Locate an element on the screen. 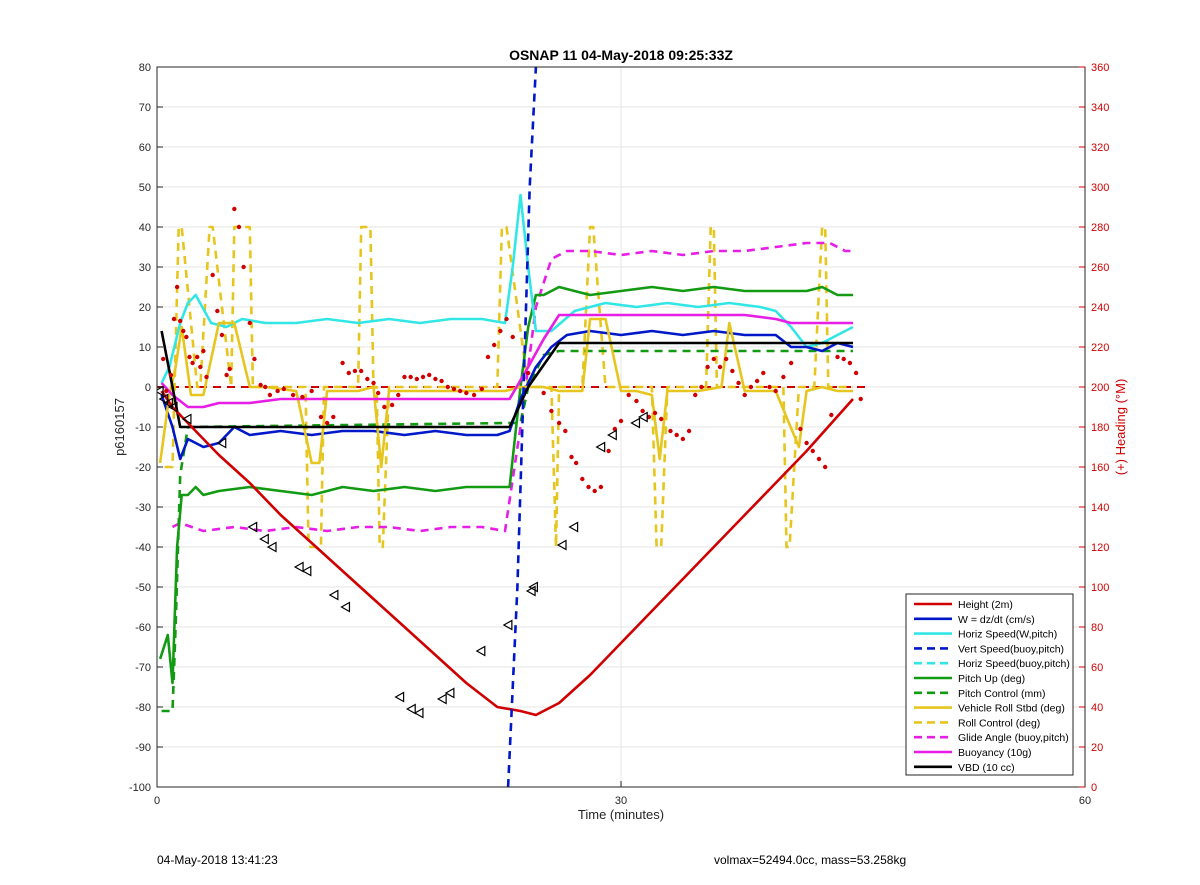 Image resolution: width=1200 pixels, height=885 pixels. legend-entry: Buoyancy (10g) is located at coordinates (995, 753).